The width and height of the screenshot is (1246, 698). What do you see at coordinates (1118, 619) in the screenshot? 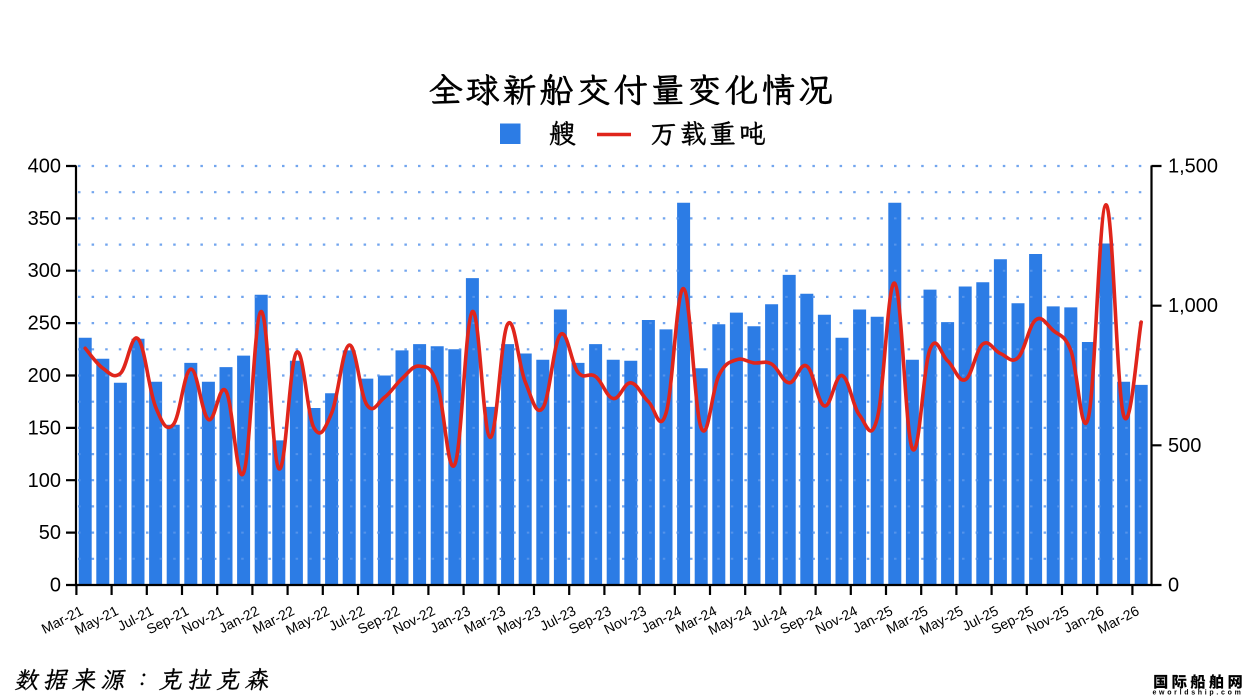
I see `svg-text: Mar-26` at bounding box center [1118, 619].